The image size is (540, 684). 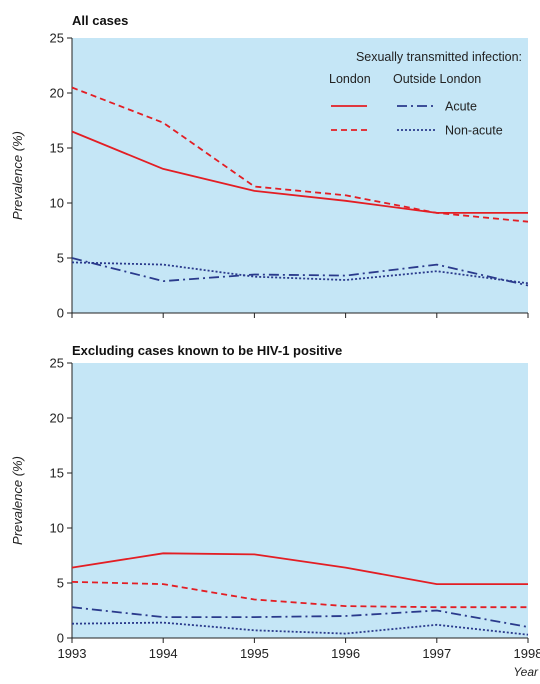 I want to click on panel2-x-tick-label: 1993, so click(x=72, y=653).